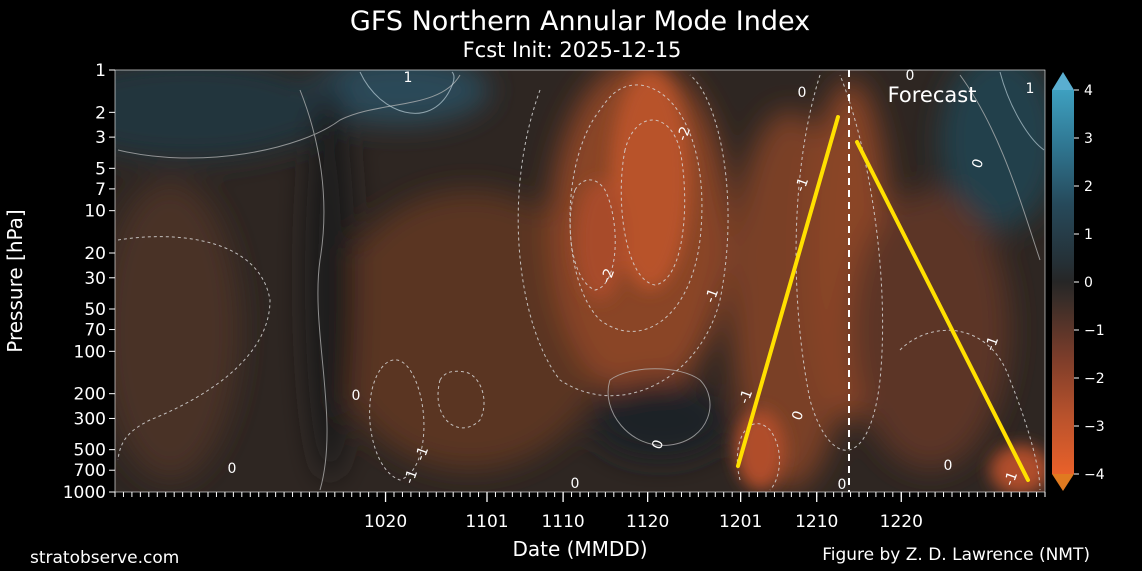 The width and height of the screenshot is (1142, 571). What do you see at coordinates (90, 451) in the screenshot?
I see `y-tick-label: 500` at bounding box center [90, 451].